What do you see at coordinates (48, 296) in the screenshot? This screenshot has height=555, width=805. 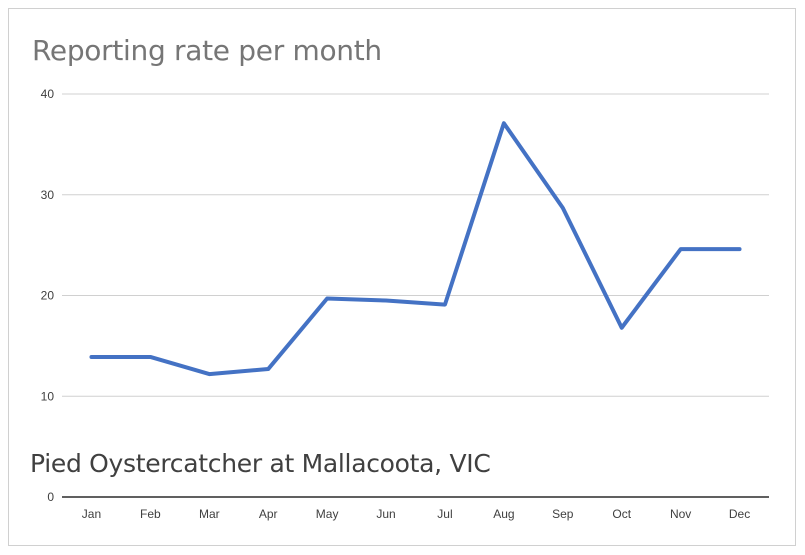 I see `y-tick-label: 20` at bounding box center [48, 296].